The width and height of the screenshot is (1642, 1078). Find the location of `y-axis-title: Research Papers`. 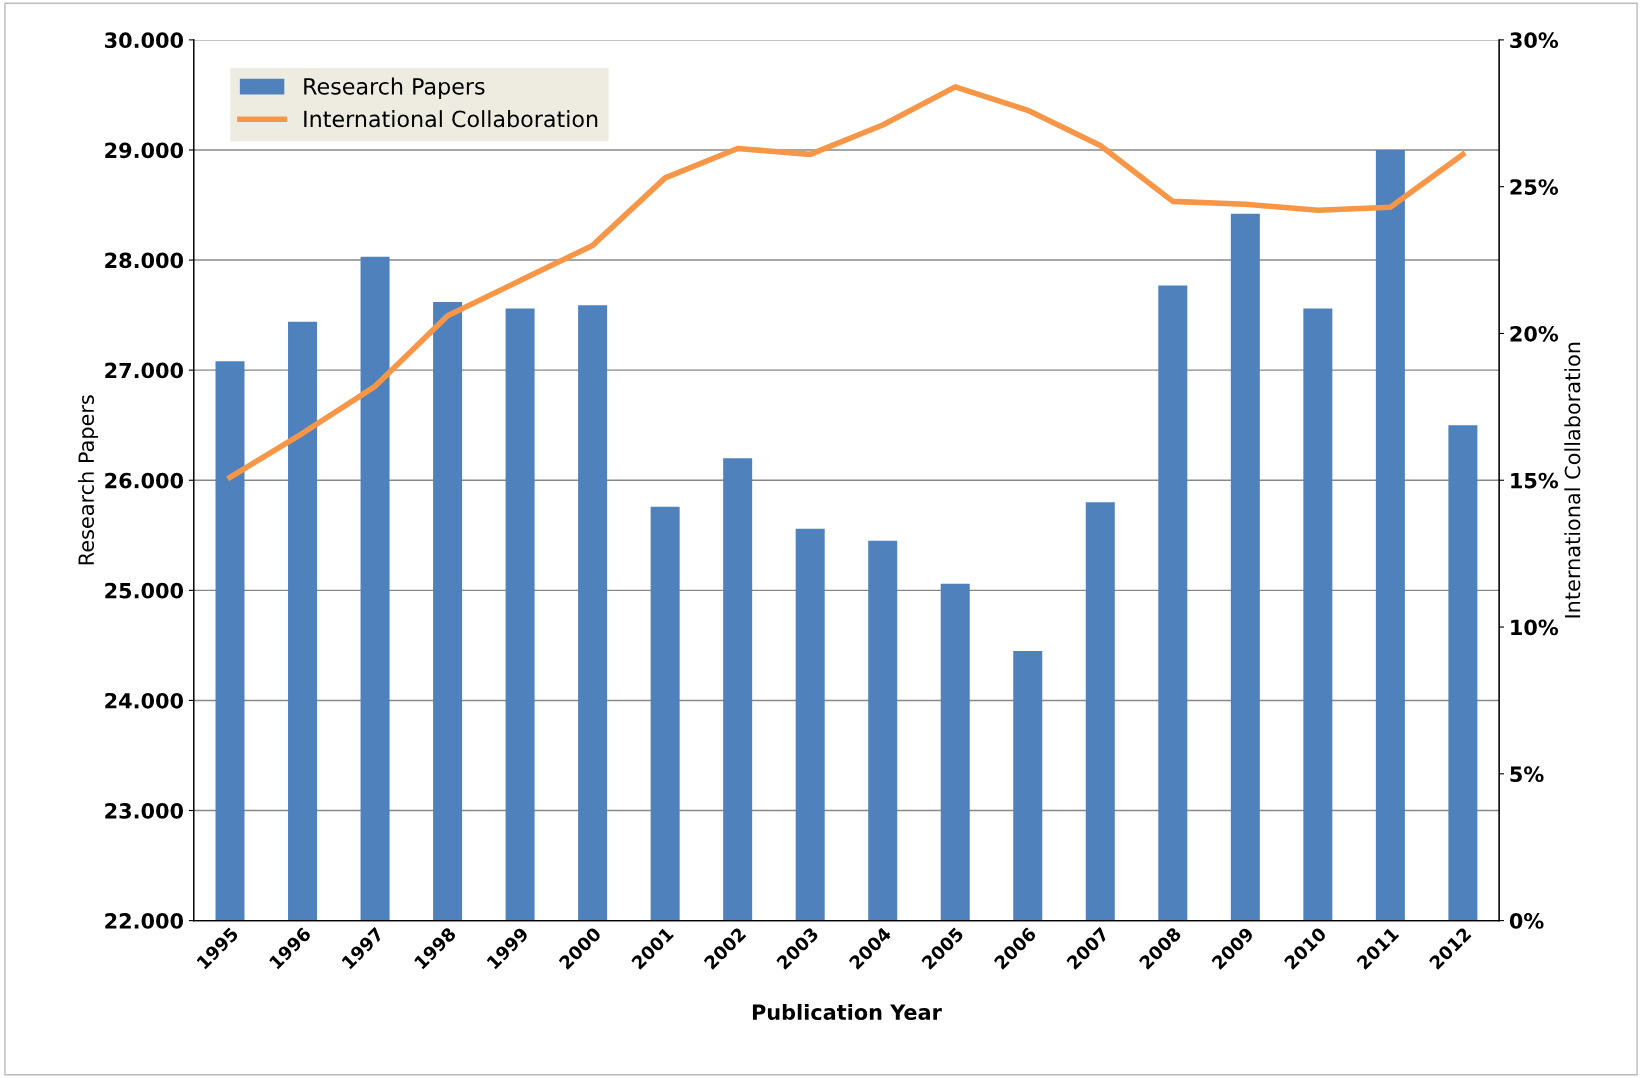

y-axis-title: Research Papers is located at coordinates (88, 480).